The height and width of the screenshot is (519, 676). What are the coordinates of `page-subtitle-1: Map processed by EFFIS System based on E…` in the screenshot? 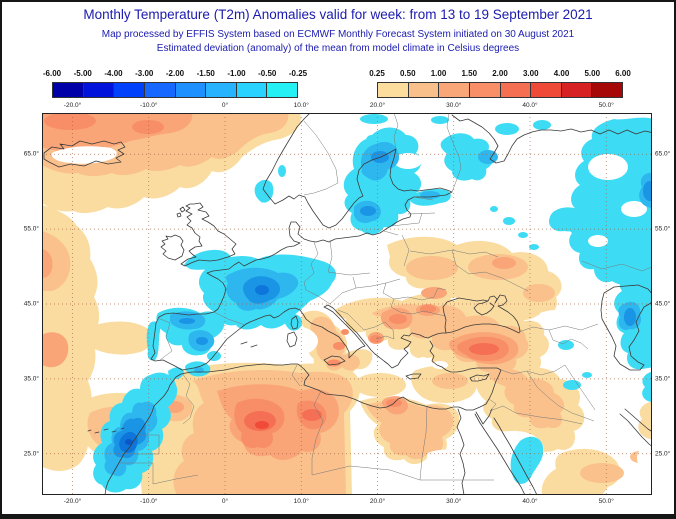 It's located at (338, 34).